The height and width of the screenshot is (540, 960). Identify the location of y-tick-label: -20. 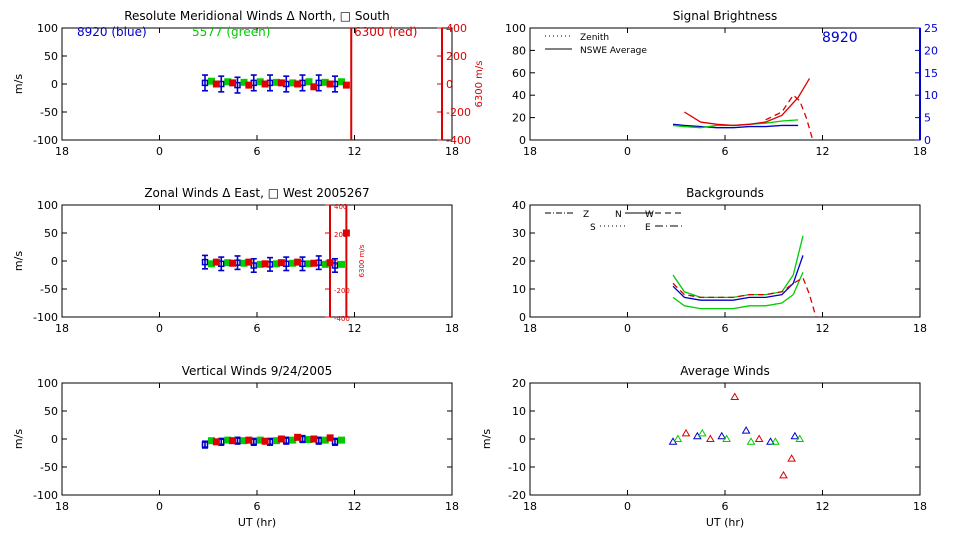
(517, 495).